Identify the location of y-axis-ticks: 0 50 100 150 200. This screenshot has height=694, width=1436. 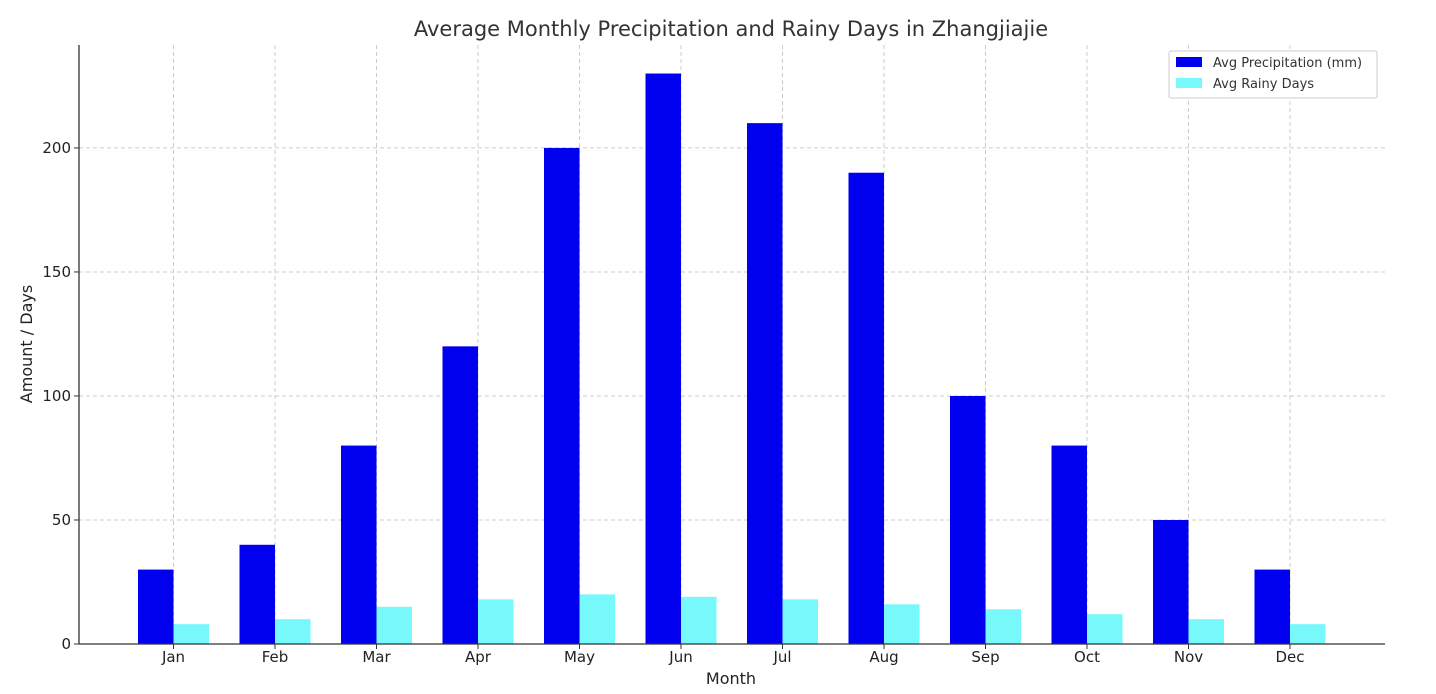
(60, 396).